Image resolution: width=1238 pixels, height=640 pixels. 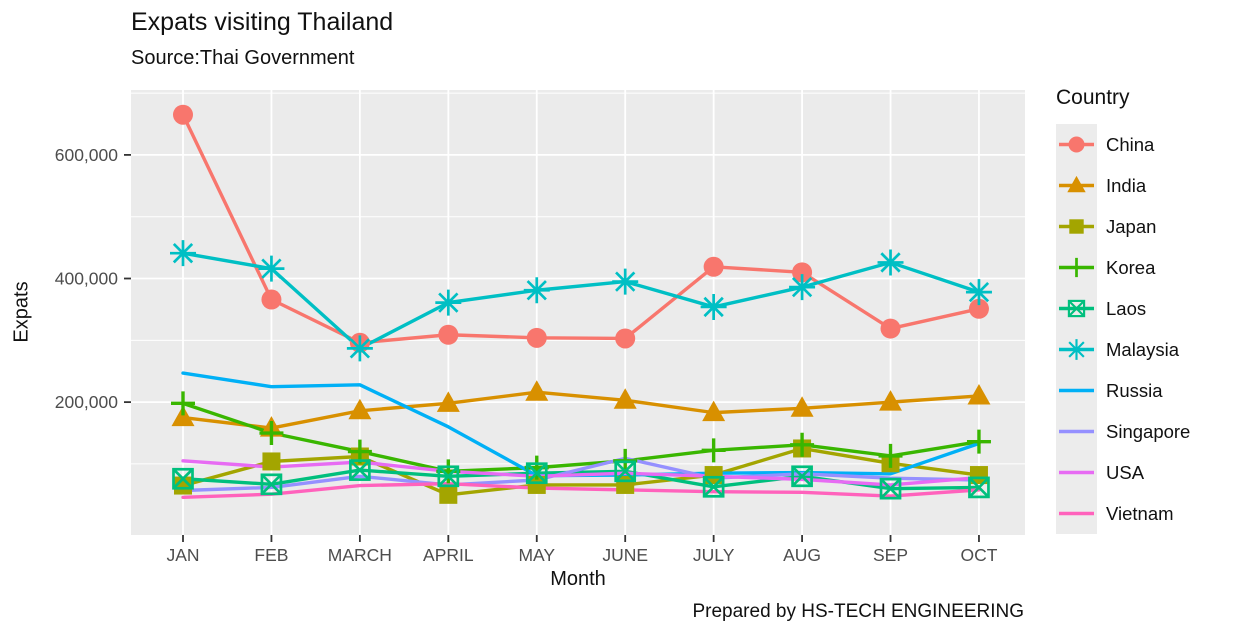 I want to click on series-line-USA, so click(x=581, y=473).